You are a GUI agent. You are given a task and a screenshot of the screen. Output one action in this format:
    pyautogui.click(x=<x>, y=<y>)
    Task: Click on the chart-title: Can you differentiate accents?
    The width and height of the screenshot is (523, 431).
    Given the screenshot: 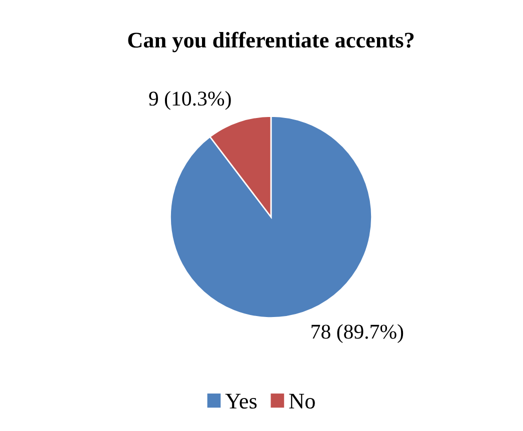 What is the action you would take?
    pyautogui.click(x=271, y=42)
    